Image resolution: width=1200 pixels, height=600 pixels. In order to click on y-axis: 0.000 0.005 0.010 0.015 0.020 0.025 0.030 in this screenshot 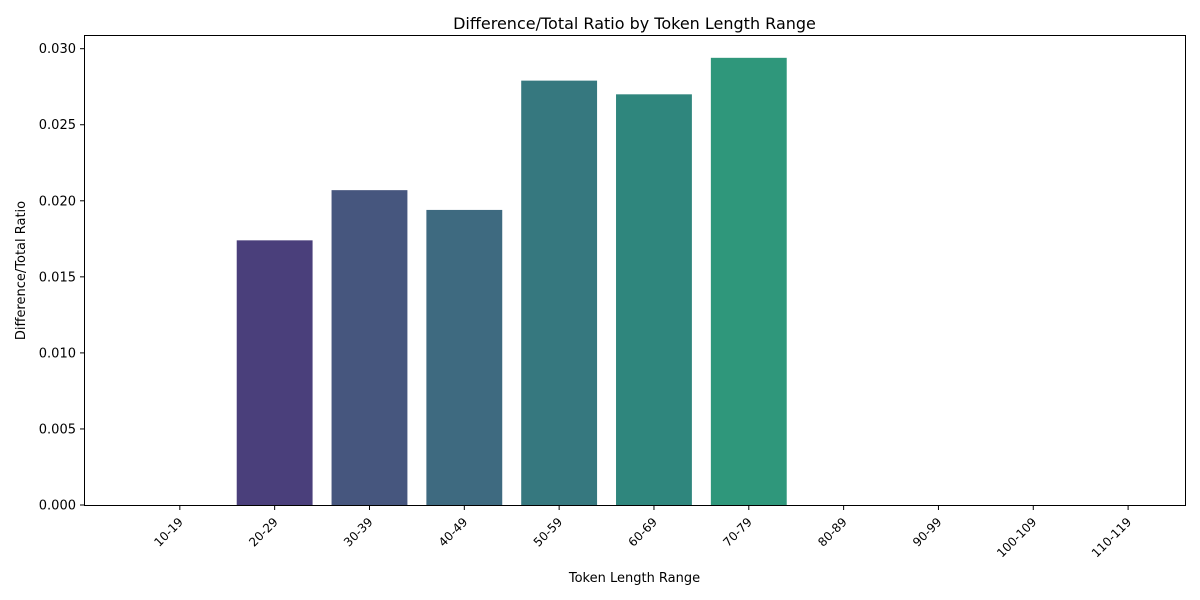, I will do `click(62, 278)`.